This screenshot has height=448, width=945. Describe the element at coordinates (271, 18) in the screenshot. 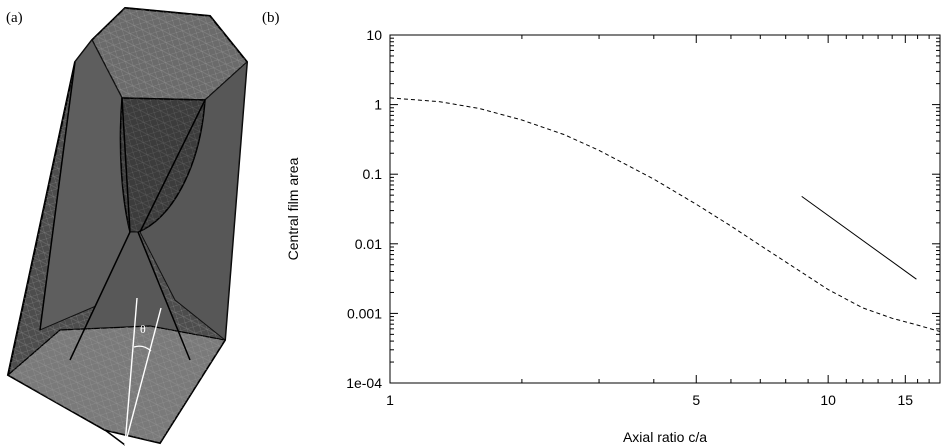

I see `panel-b-label: (b)` at that location.